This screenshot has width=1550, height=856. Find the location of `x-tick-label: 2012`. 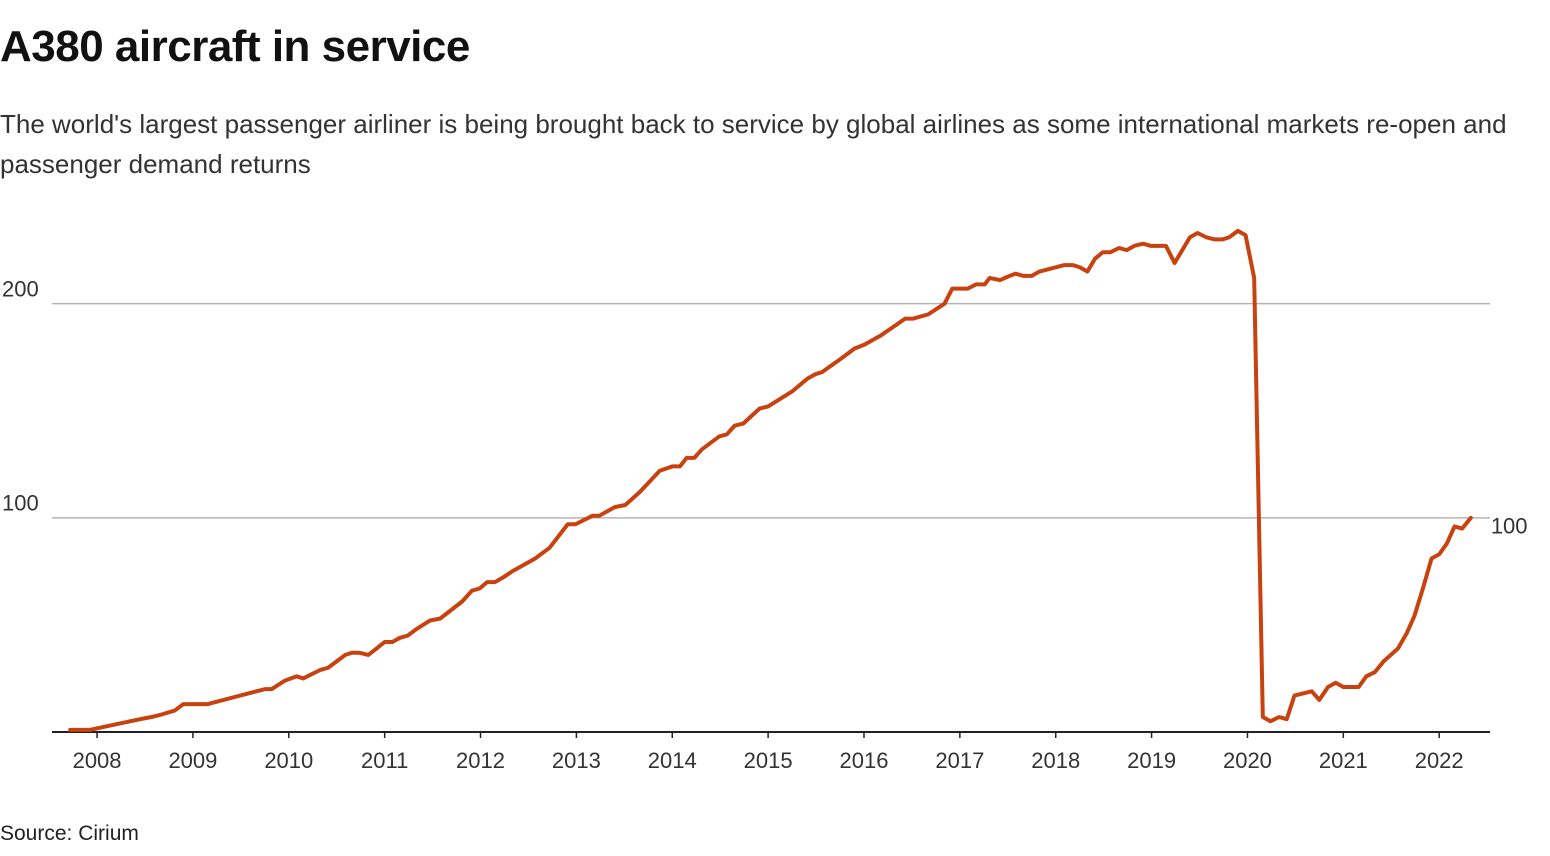

x-tick-label: 2012 is located at coordinates (480, 760).